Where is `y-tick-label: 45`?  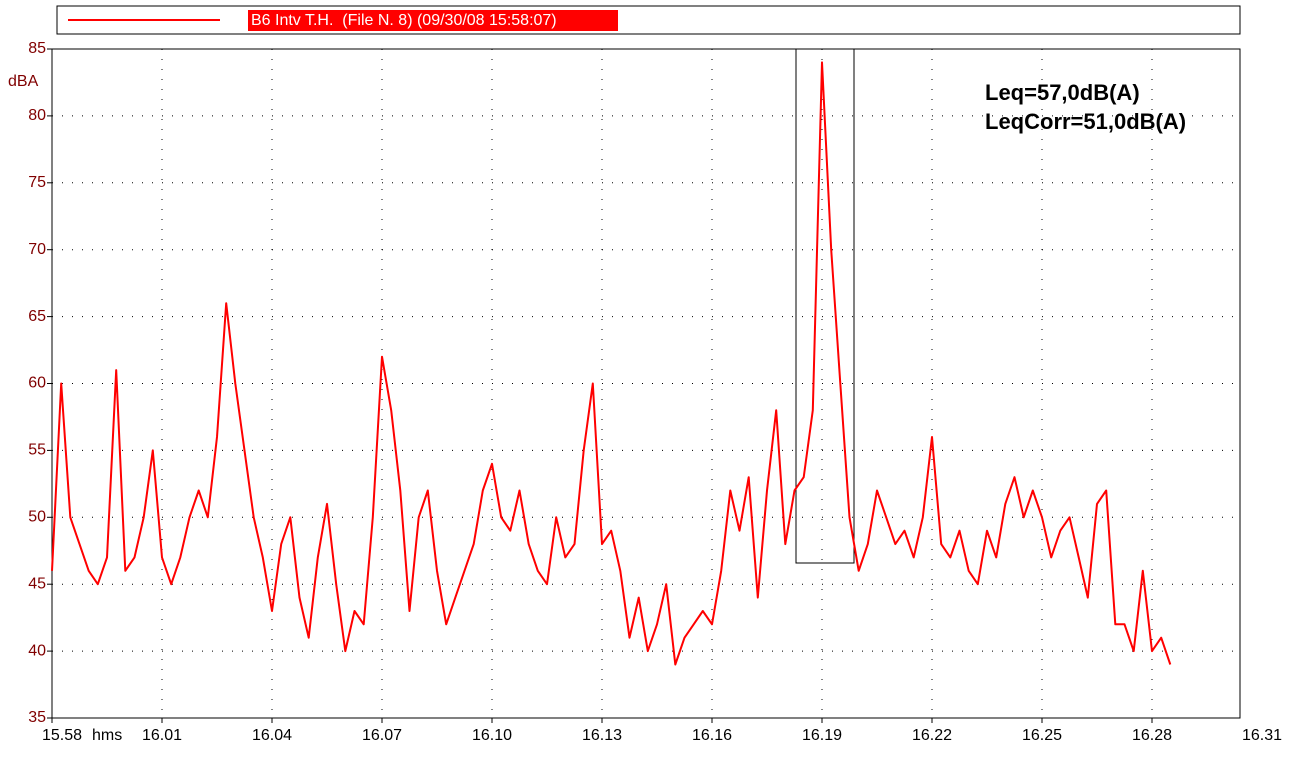
y-tick-label: 45 is located at coordinates (37, 583).